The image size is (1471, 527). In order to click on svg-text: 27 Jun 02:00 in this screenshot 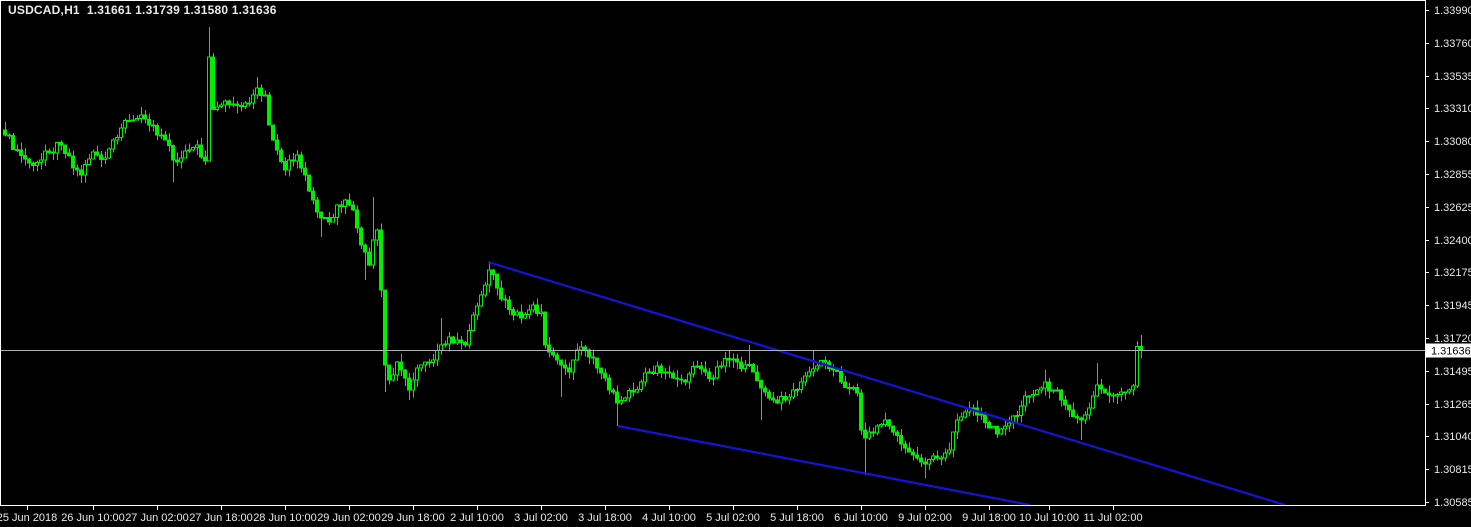, I will do `click(157, 518)`.